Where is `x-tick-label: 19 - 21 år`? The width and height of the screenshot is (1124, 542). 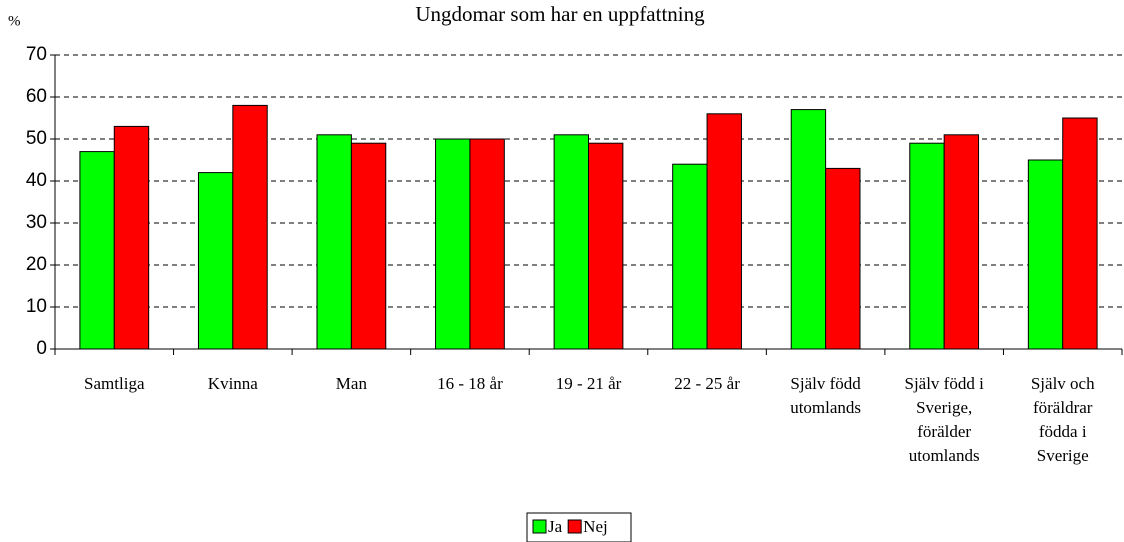
x-tick-label: 19 - 21 år is located at coordinates (589, 383).